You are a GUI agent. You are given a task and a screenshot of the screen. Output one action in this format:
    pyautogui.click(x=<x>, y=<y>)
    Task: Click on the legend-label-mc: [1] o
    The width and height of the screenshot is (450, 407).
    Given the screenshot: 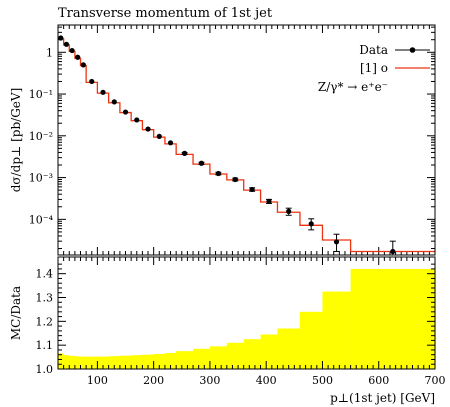 What is the action you would take?
    pyautogui.click(x=374, y=68)
    